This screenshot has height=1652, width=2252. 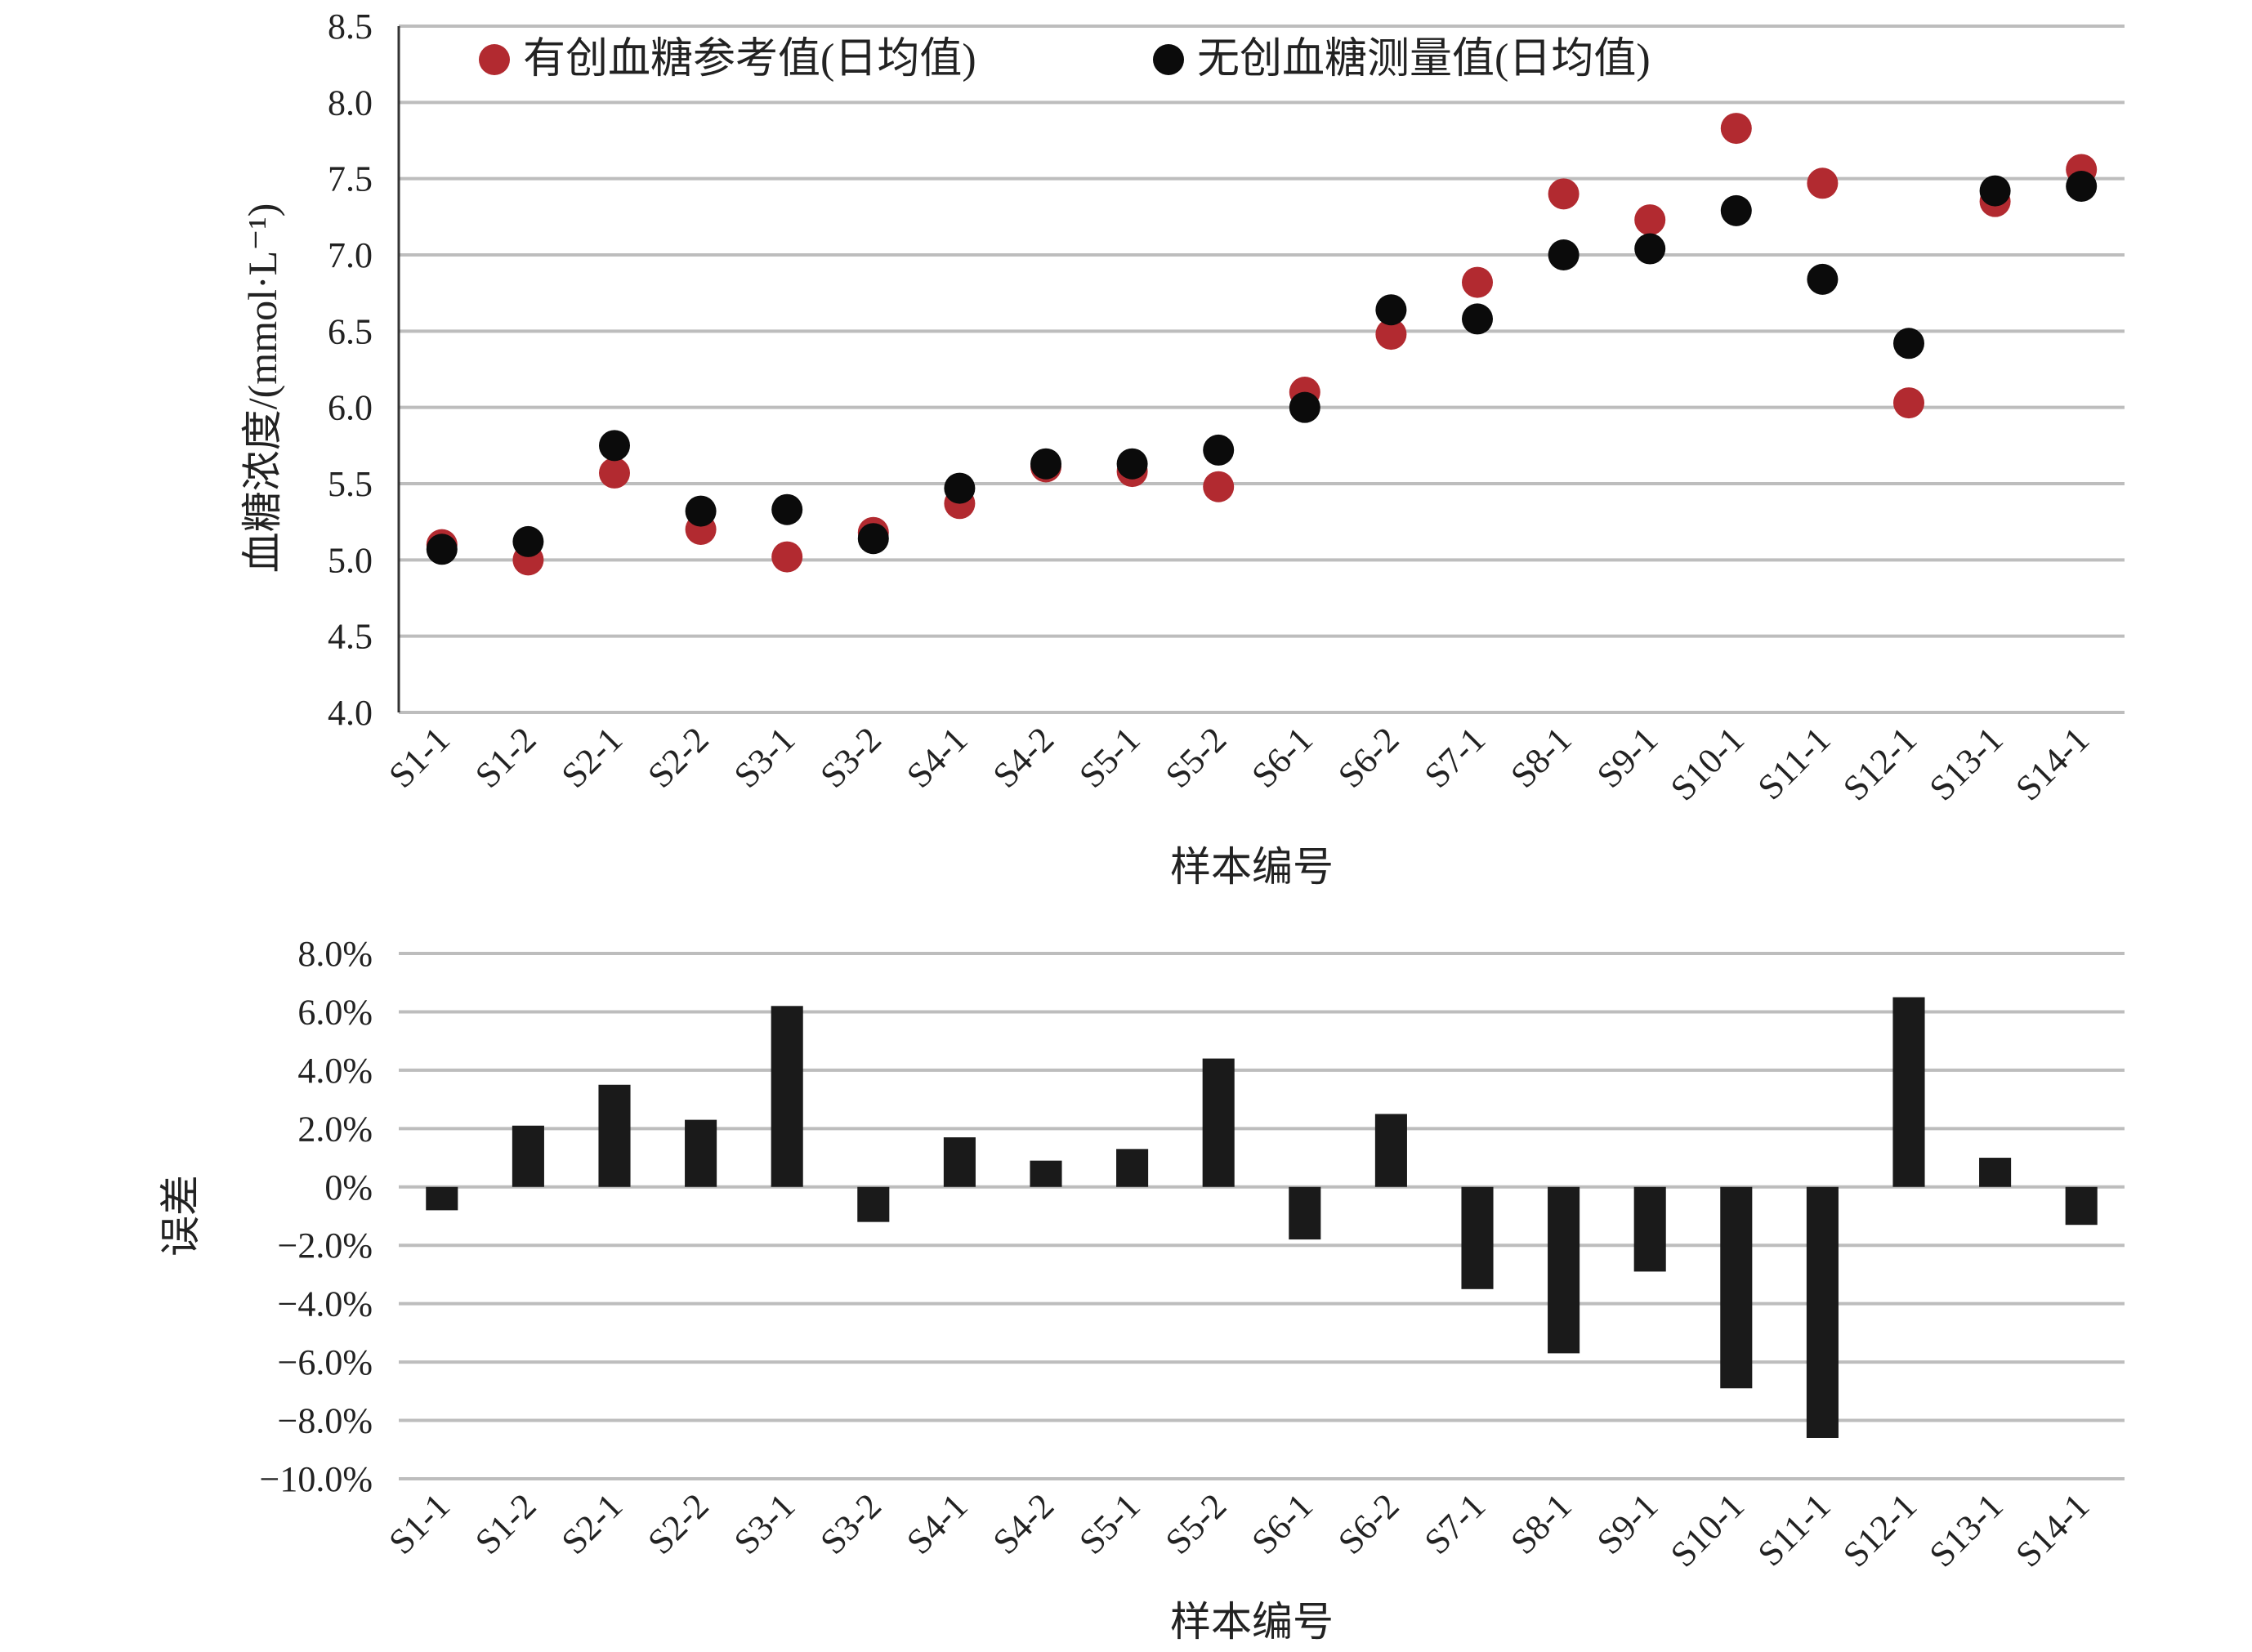 What do you see at coordinates (1368, 757) in the screenshot?
I see `x-tick-label: S6-2` at bounding box center [1368, 757].